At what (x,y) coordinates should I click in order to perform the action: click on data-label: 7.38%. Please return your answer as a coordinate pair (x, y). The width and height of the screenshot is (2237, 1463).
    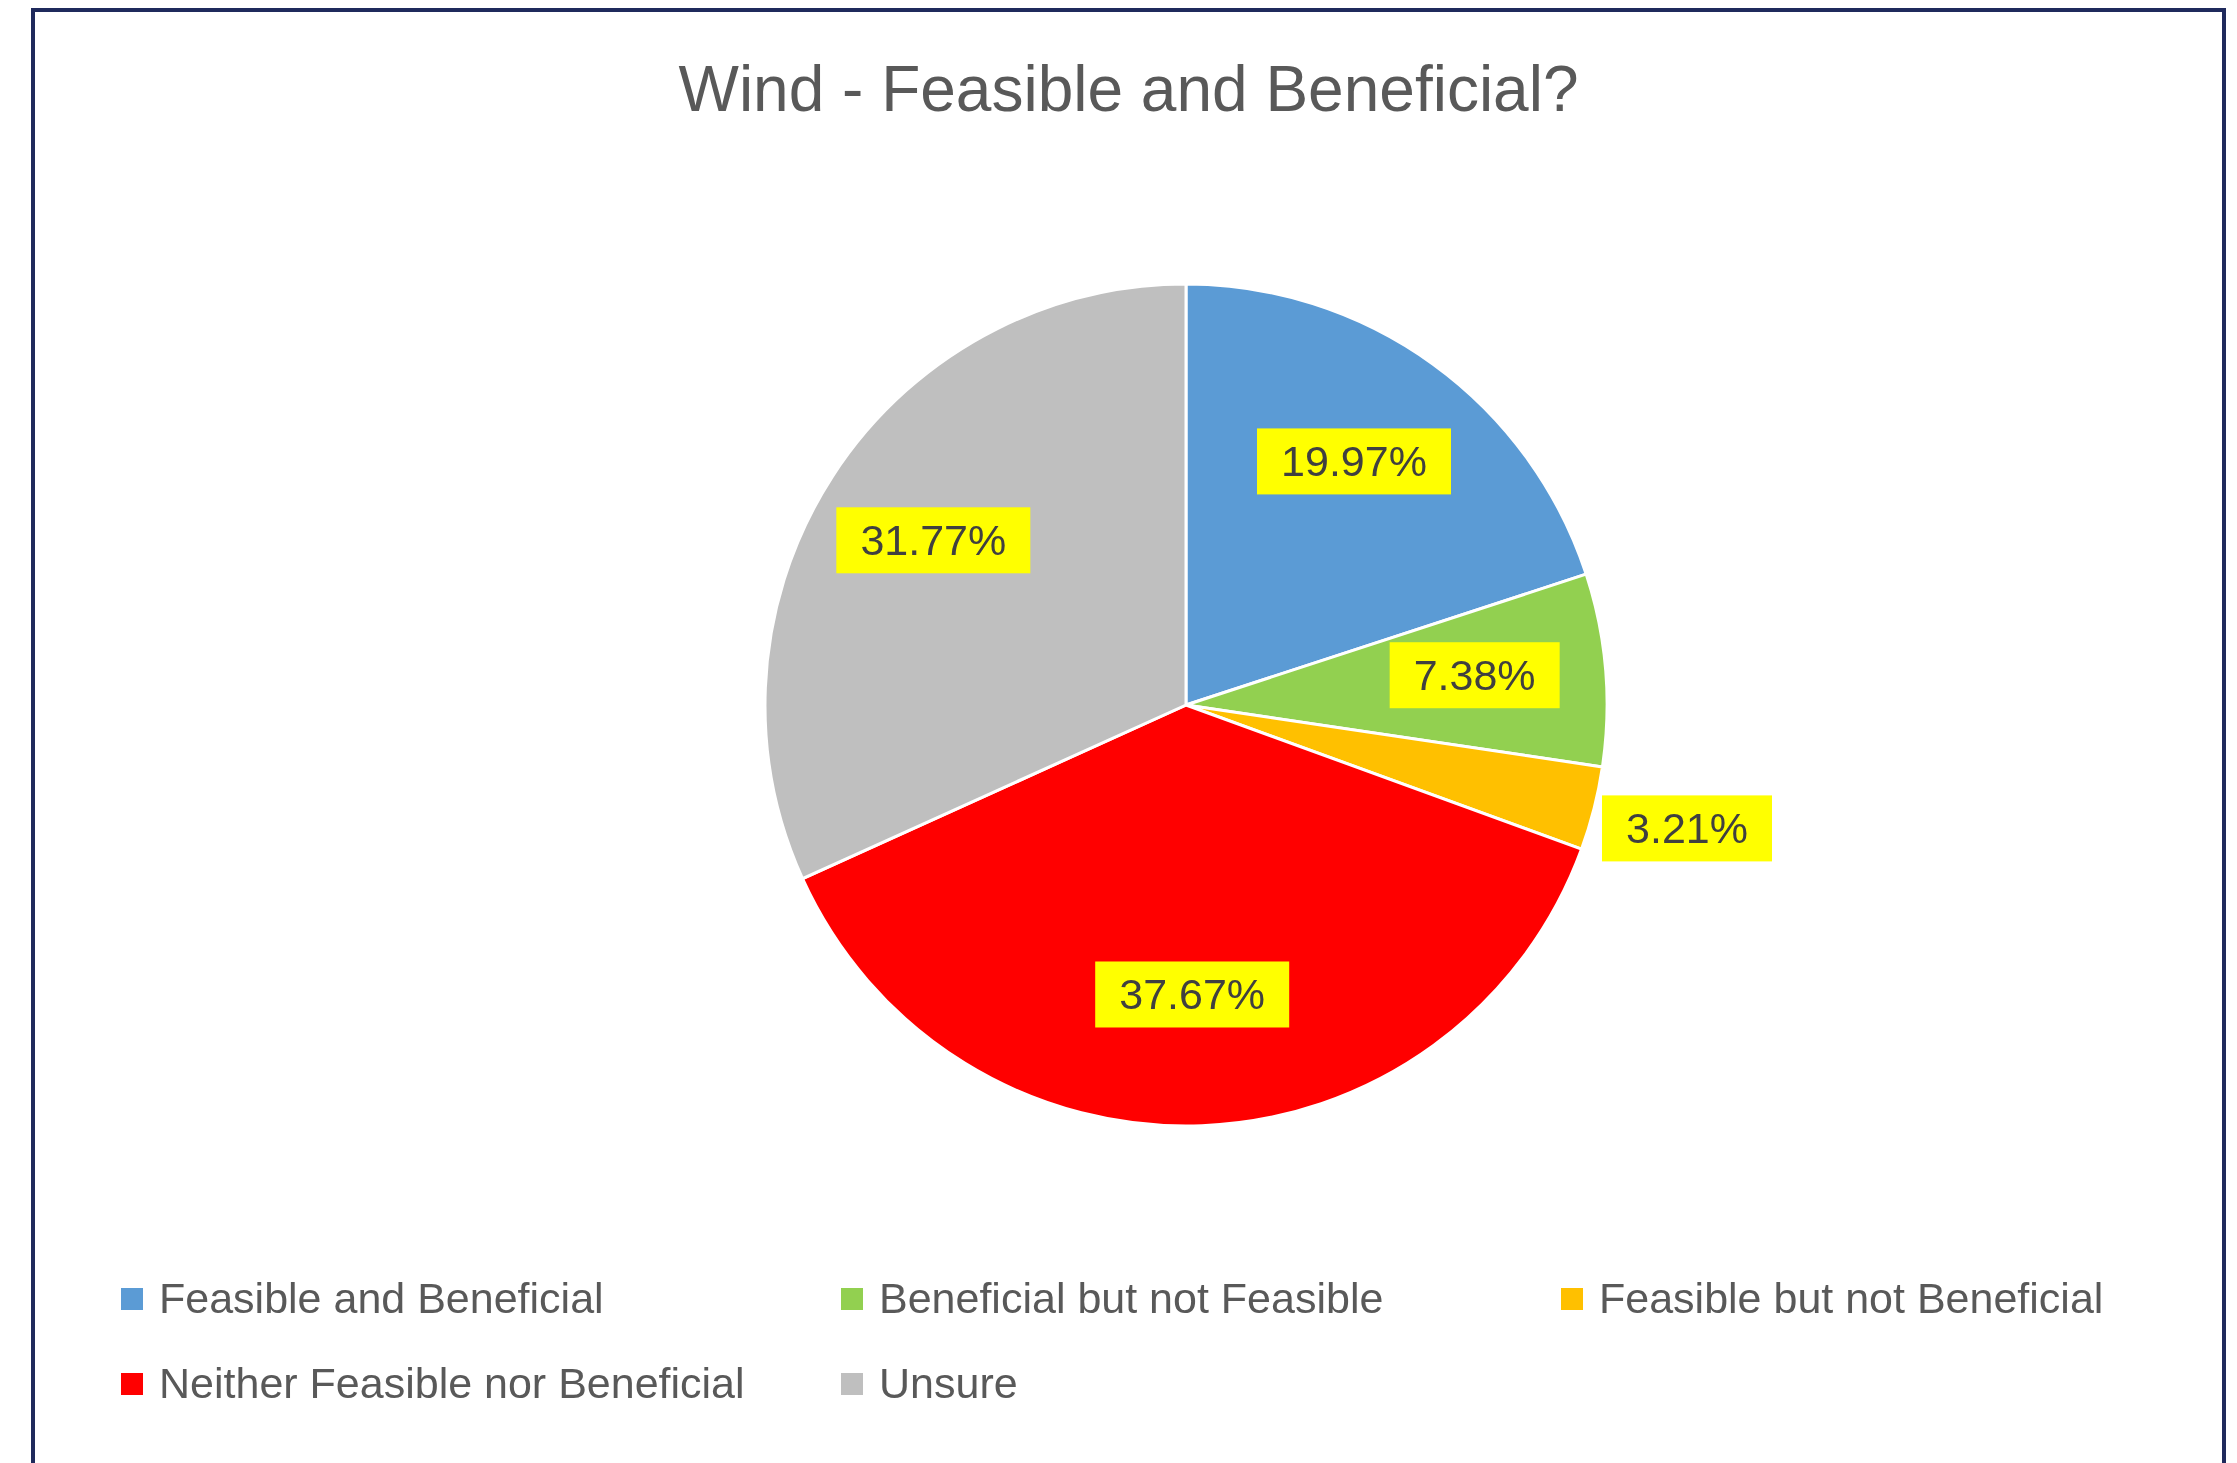
    Looking at the image, I should click on (1474, 675).